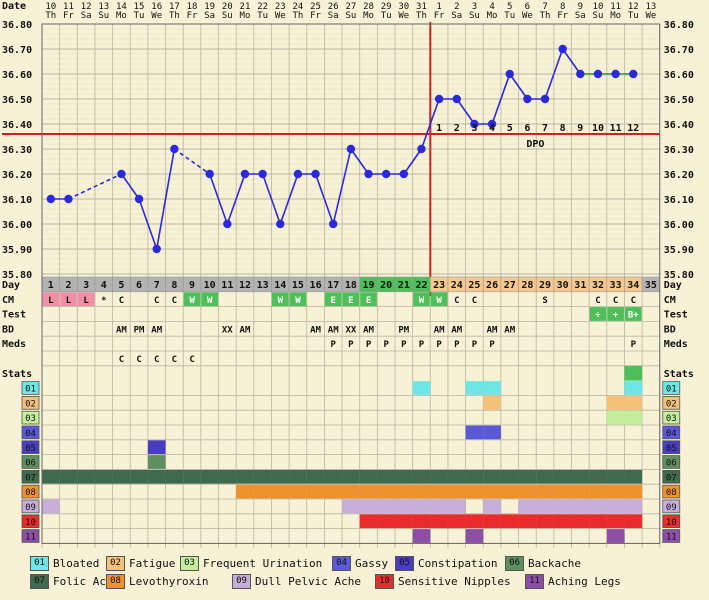 This screenshot has height=600, width=709. What do you see at coordinates (580, 16) in the screenshot?
I see `weekday-label: Sa` at bounding box center [580, 16].